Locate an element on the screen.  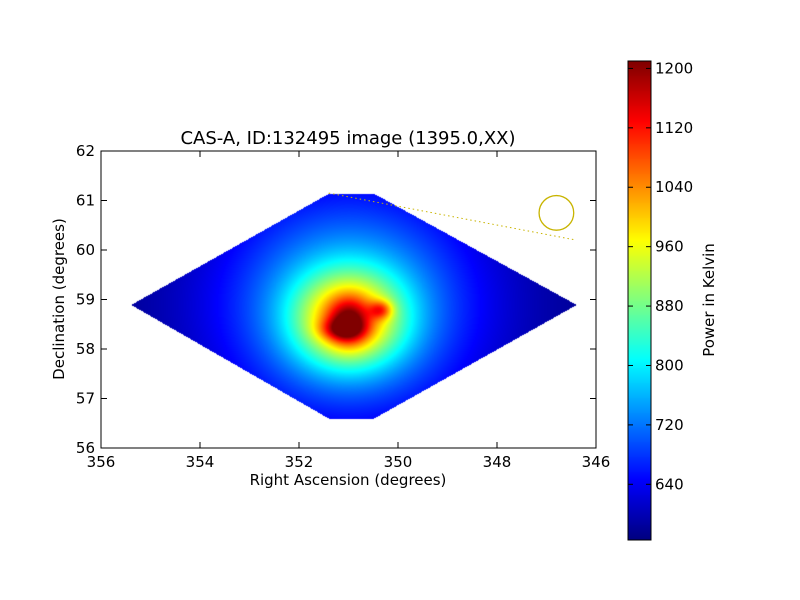
x-tick-label: 348 is located at coordinates (497, 462).